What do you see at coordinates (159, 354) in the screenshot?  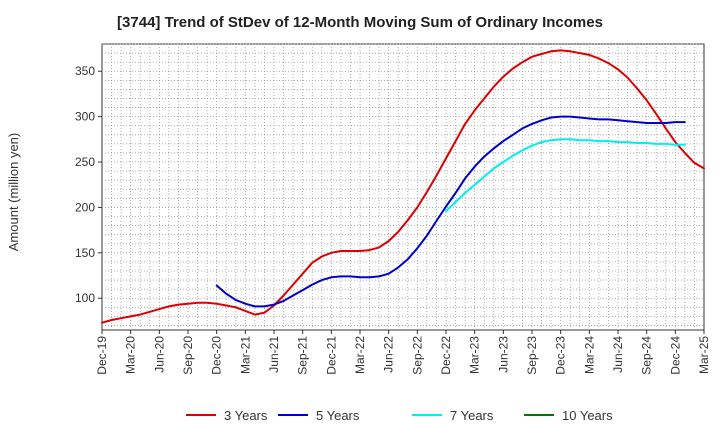 I see `x-tick-label: Jun-20` at bounding box center [159, 354].